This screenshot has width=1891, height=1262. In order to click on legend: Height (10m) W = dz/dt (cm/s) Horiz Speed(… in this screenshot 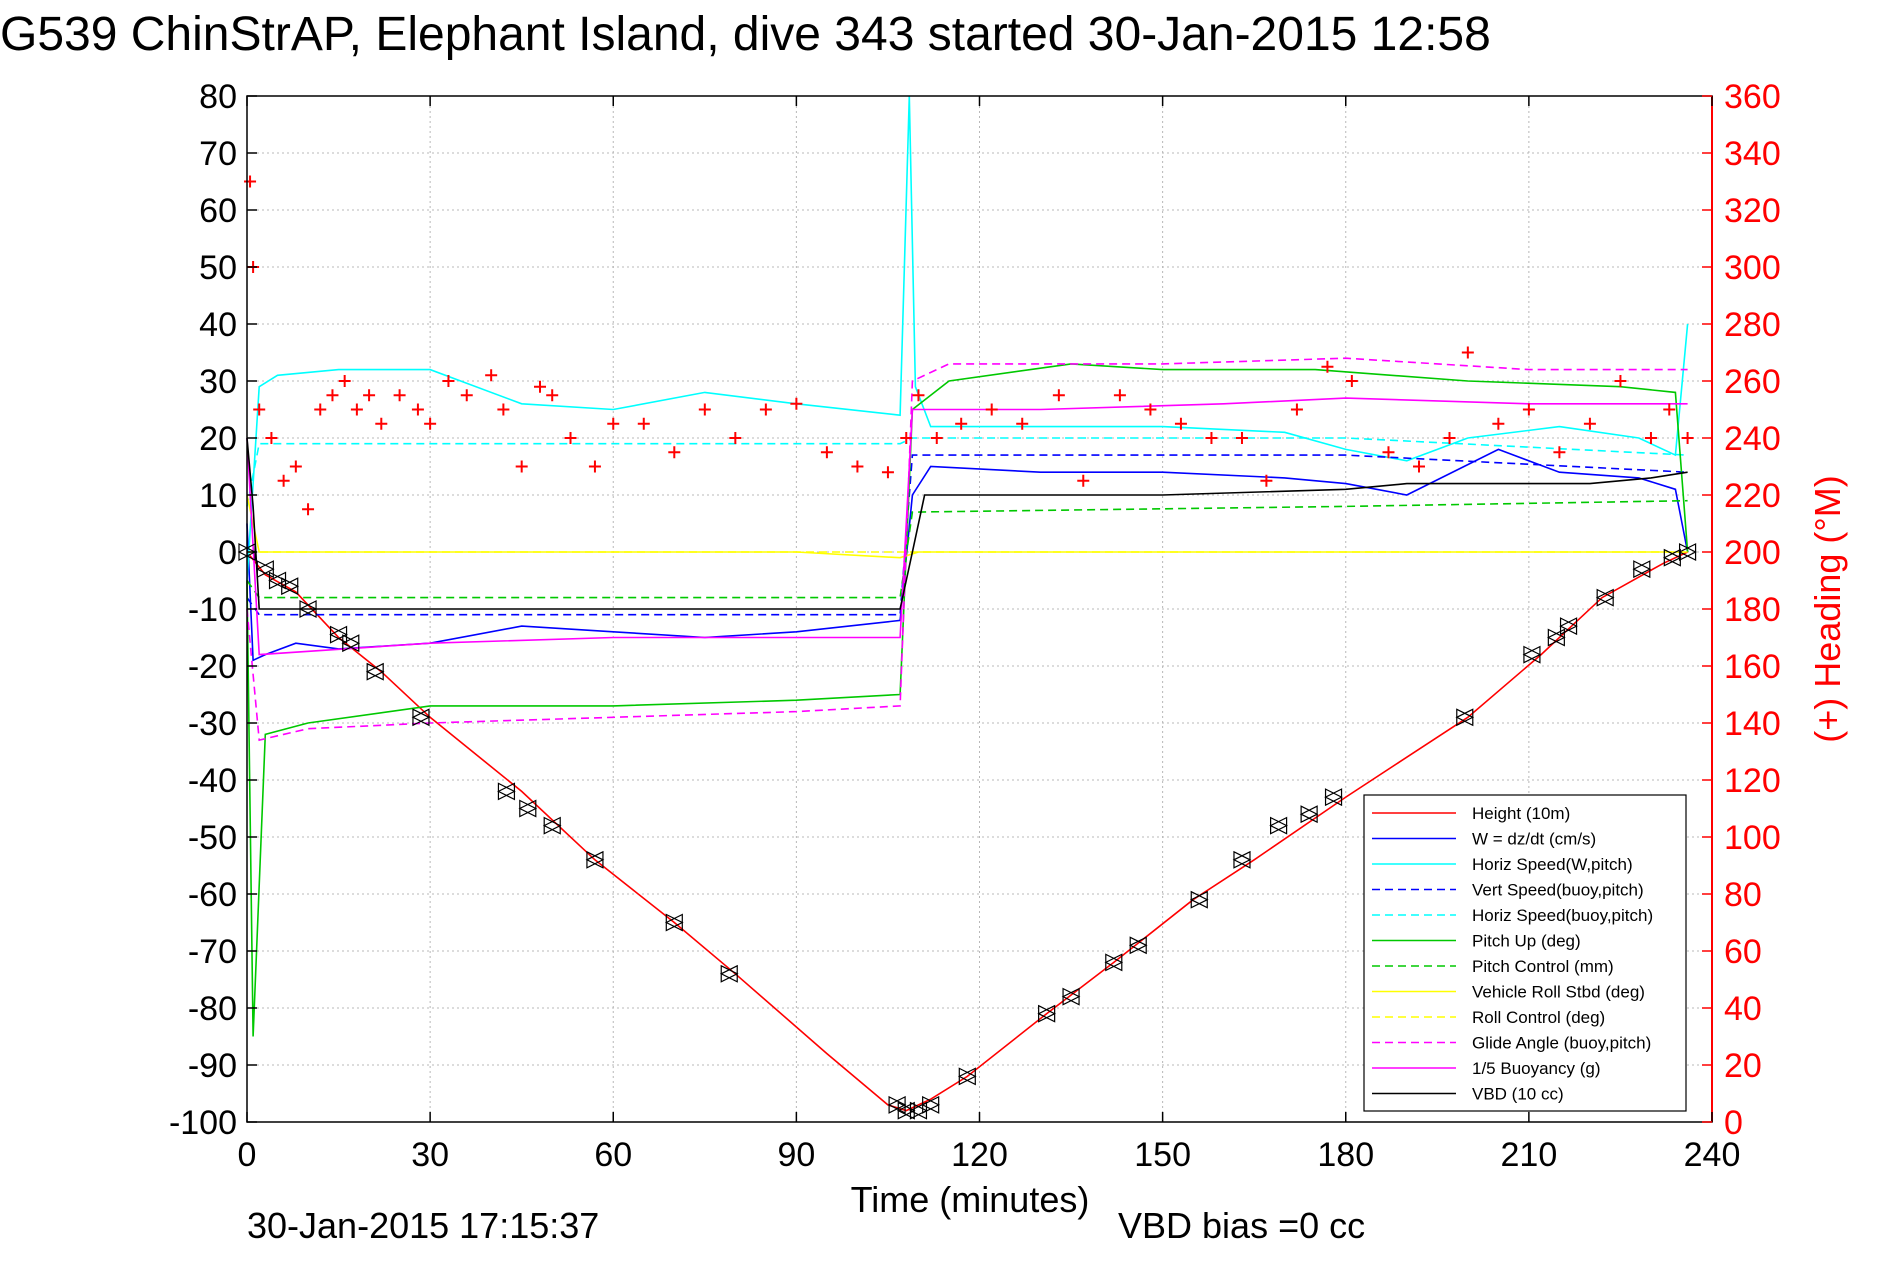, I will do `click(1525, 953)`.